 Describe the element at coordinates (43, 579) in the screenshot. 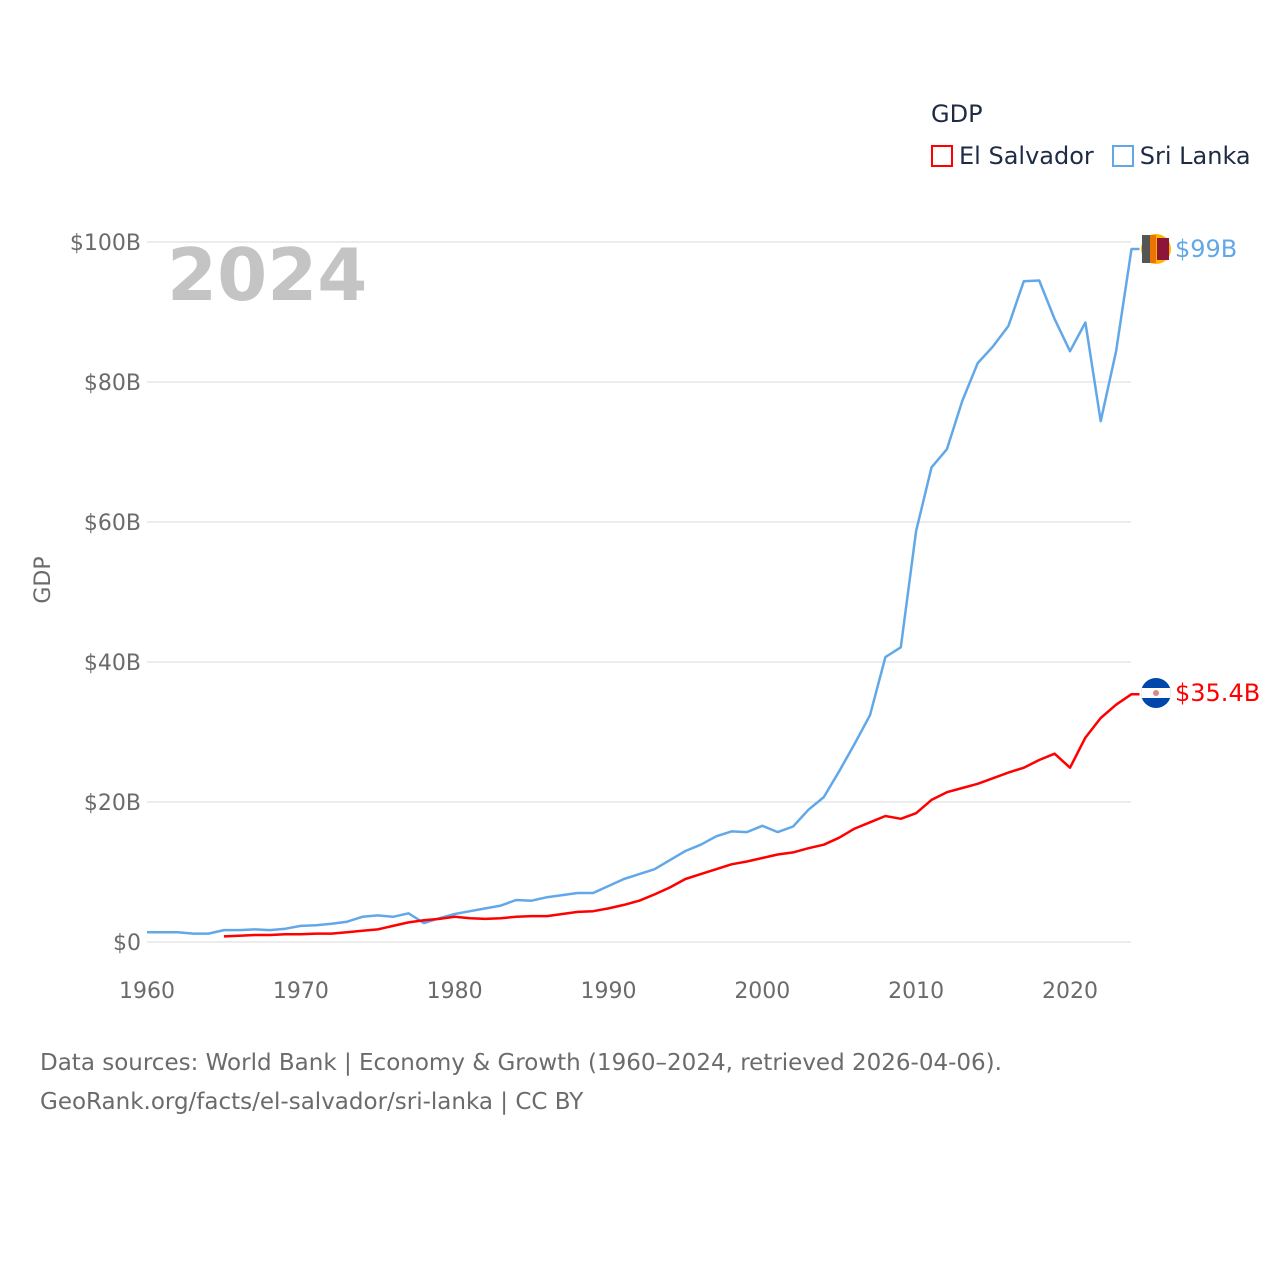

I see `y-axis-label: GDP` at that location.